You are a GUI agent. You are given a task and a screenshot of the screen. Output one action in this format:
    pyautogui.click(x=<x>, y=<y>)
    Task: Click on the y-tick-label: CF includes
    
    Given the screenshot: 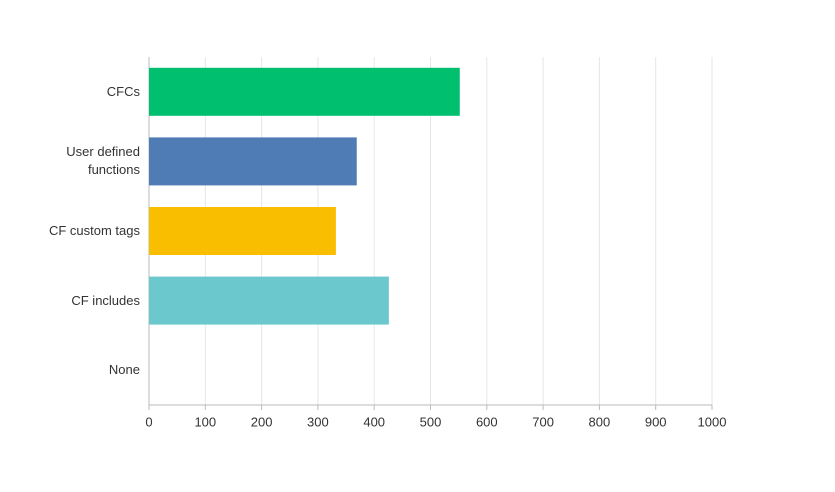 What is the action you would take?
    pyautogui.click(x=105, y=300)
    